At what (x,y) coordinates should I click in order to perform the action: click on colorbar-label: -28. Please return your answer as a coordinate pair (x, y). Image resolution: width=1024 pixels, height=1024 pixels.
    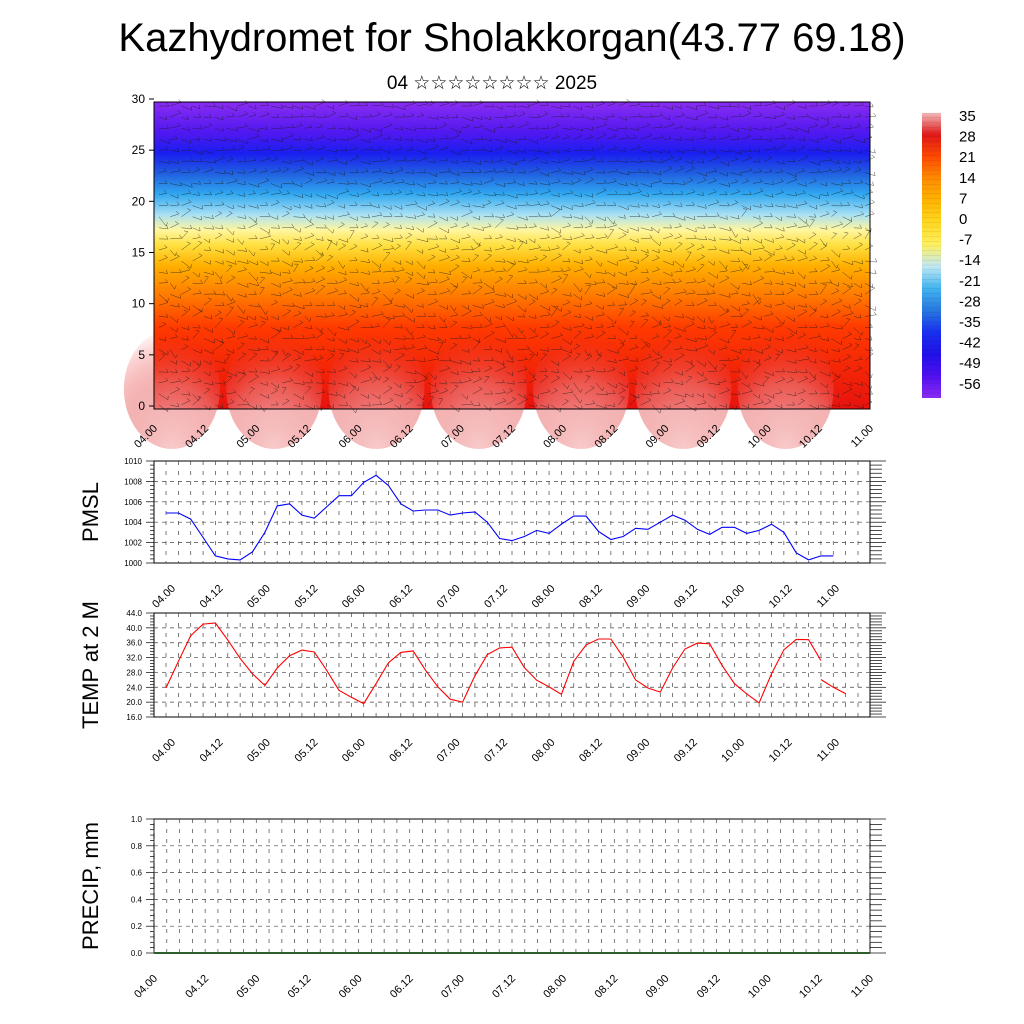
    Looking at the image, I should click on (970, 301).